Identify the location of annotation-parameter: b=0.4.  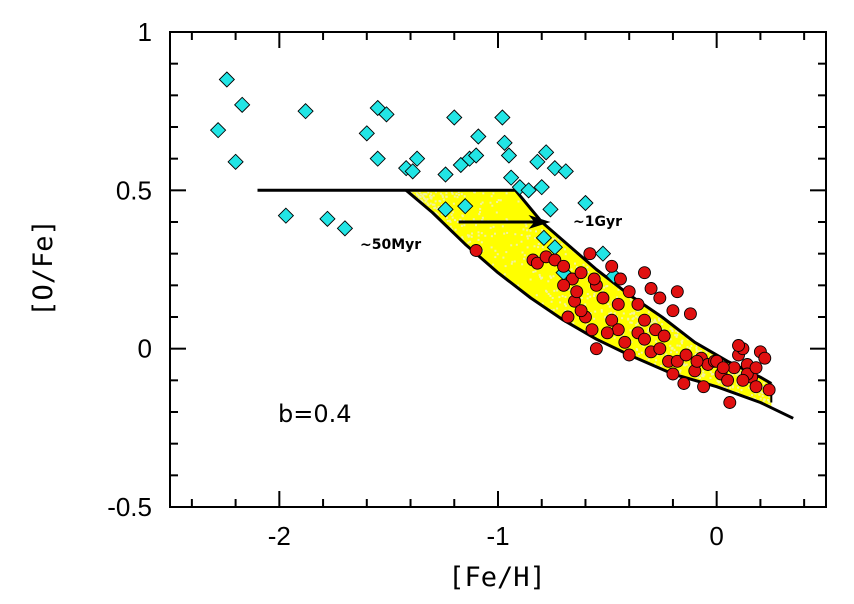
(315, 414).